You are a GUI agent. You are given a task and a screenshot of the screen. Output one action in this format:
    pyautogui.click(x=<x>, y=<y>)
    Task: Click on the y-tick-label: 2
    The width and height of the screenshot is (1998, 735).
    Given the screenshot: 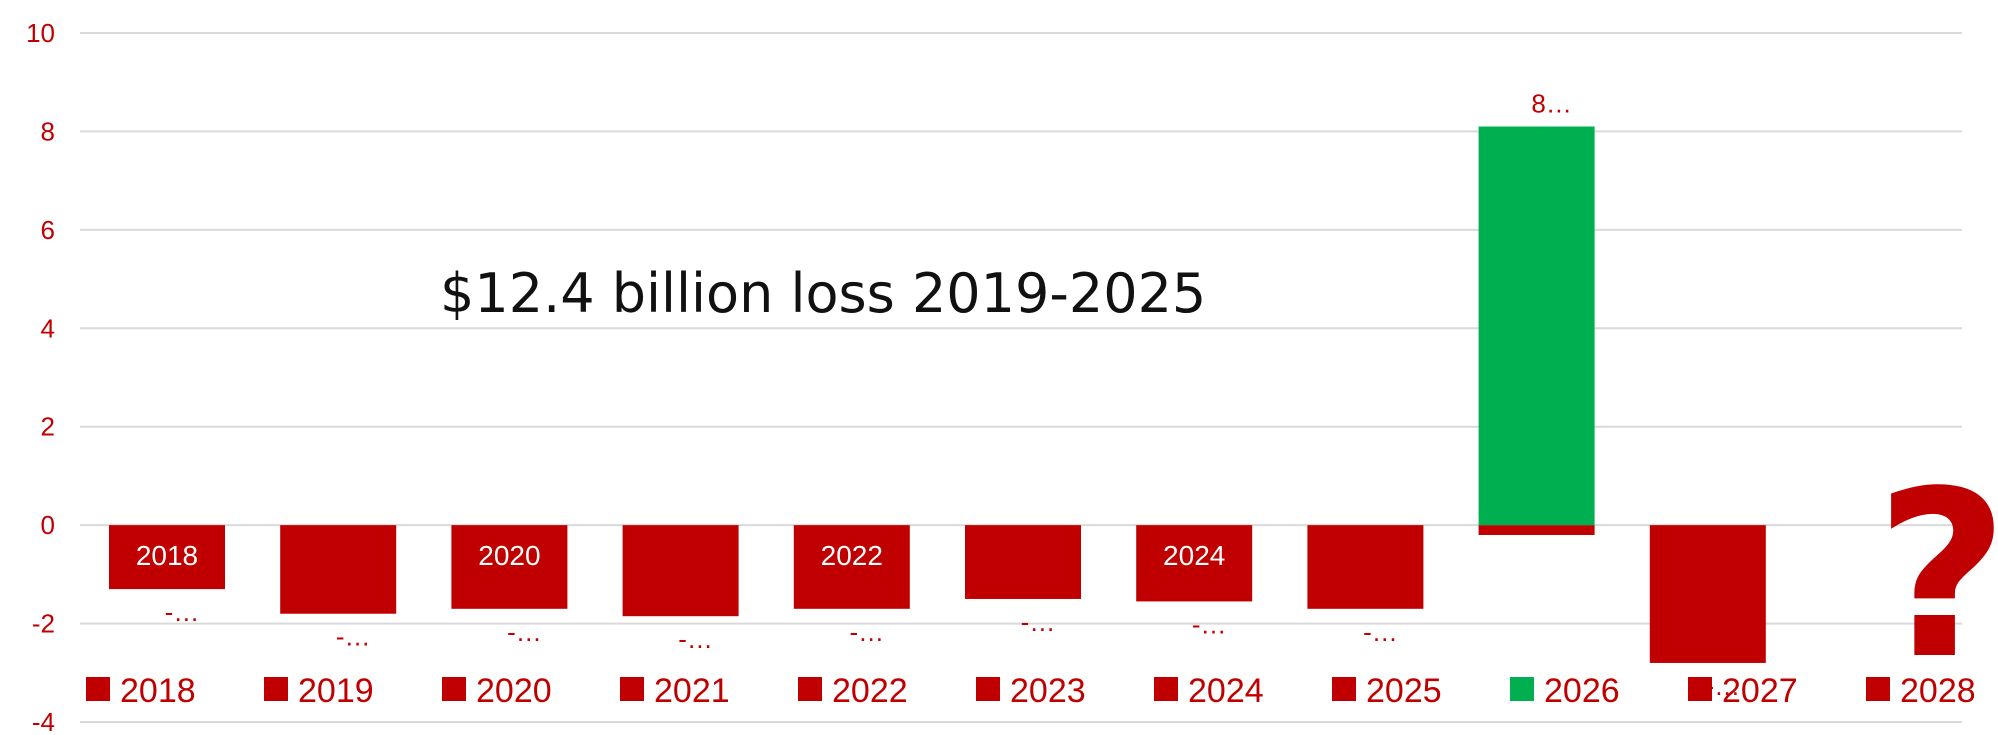 What is the action you would take?
    pyautogui.click(x=48, y=427)
    